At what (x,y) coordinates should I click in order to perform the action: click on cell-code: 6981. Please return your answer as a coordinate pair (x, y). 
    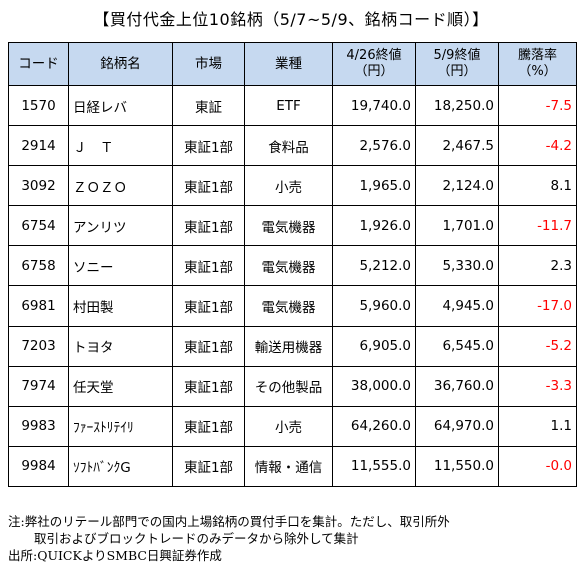
    Looking at the image, I should click on (38, 306).